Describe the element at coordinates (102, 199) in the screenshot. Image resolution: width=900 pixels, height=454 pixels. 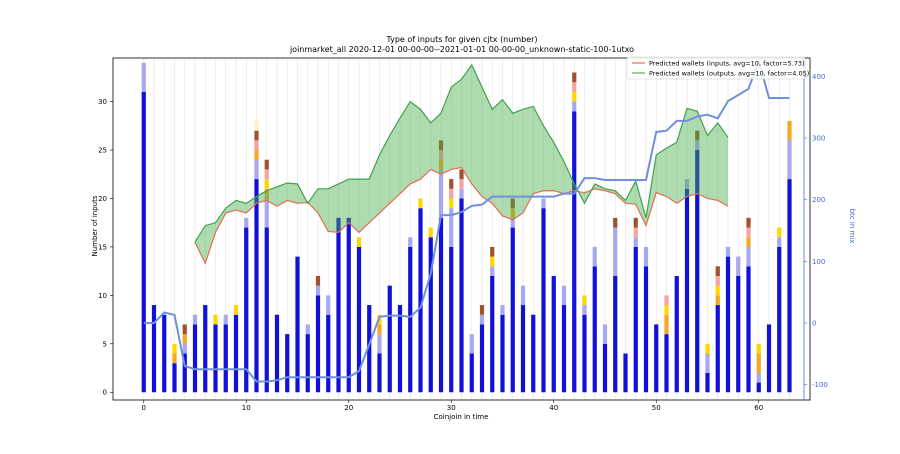
I see `y-tick-label: 20` at that location.